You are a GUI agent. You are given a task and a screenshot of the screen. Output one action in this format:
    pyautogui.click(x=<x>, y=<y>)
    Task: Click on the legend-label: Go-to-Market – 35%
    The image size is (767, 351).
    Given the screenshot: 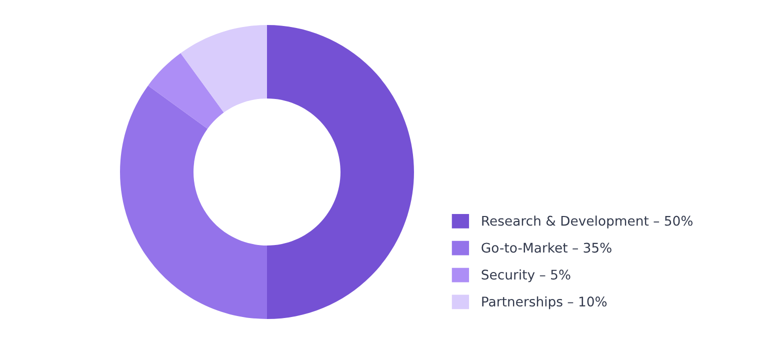 What is the action you would take?
    pyautogui.click(x=547, y=247)
    